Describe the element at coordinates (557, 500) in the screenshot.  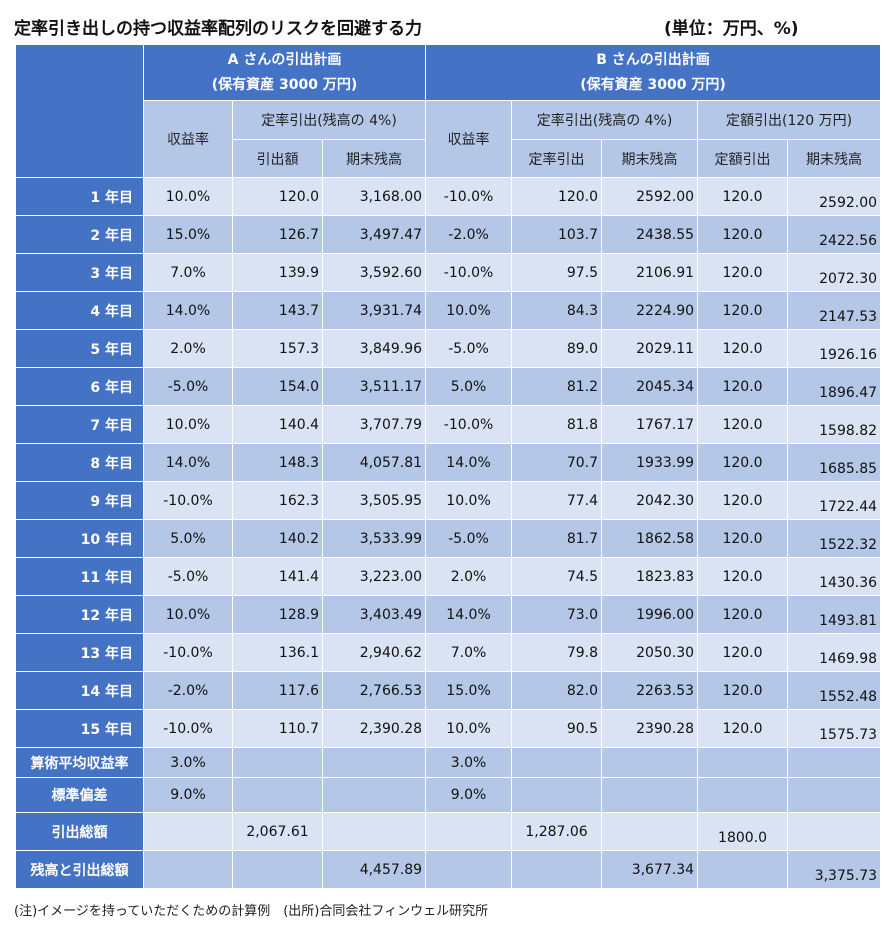
I see `b-rate-withdrawal-cell: 77.4` at that location.